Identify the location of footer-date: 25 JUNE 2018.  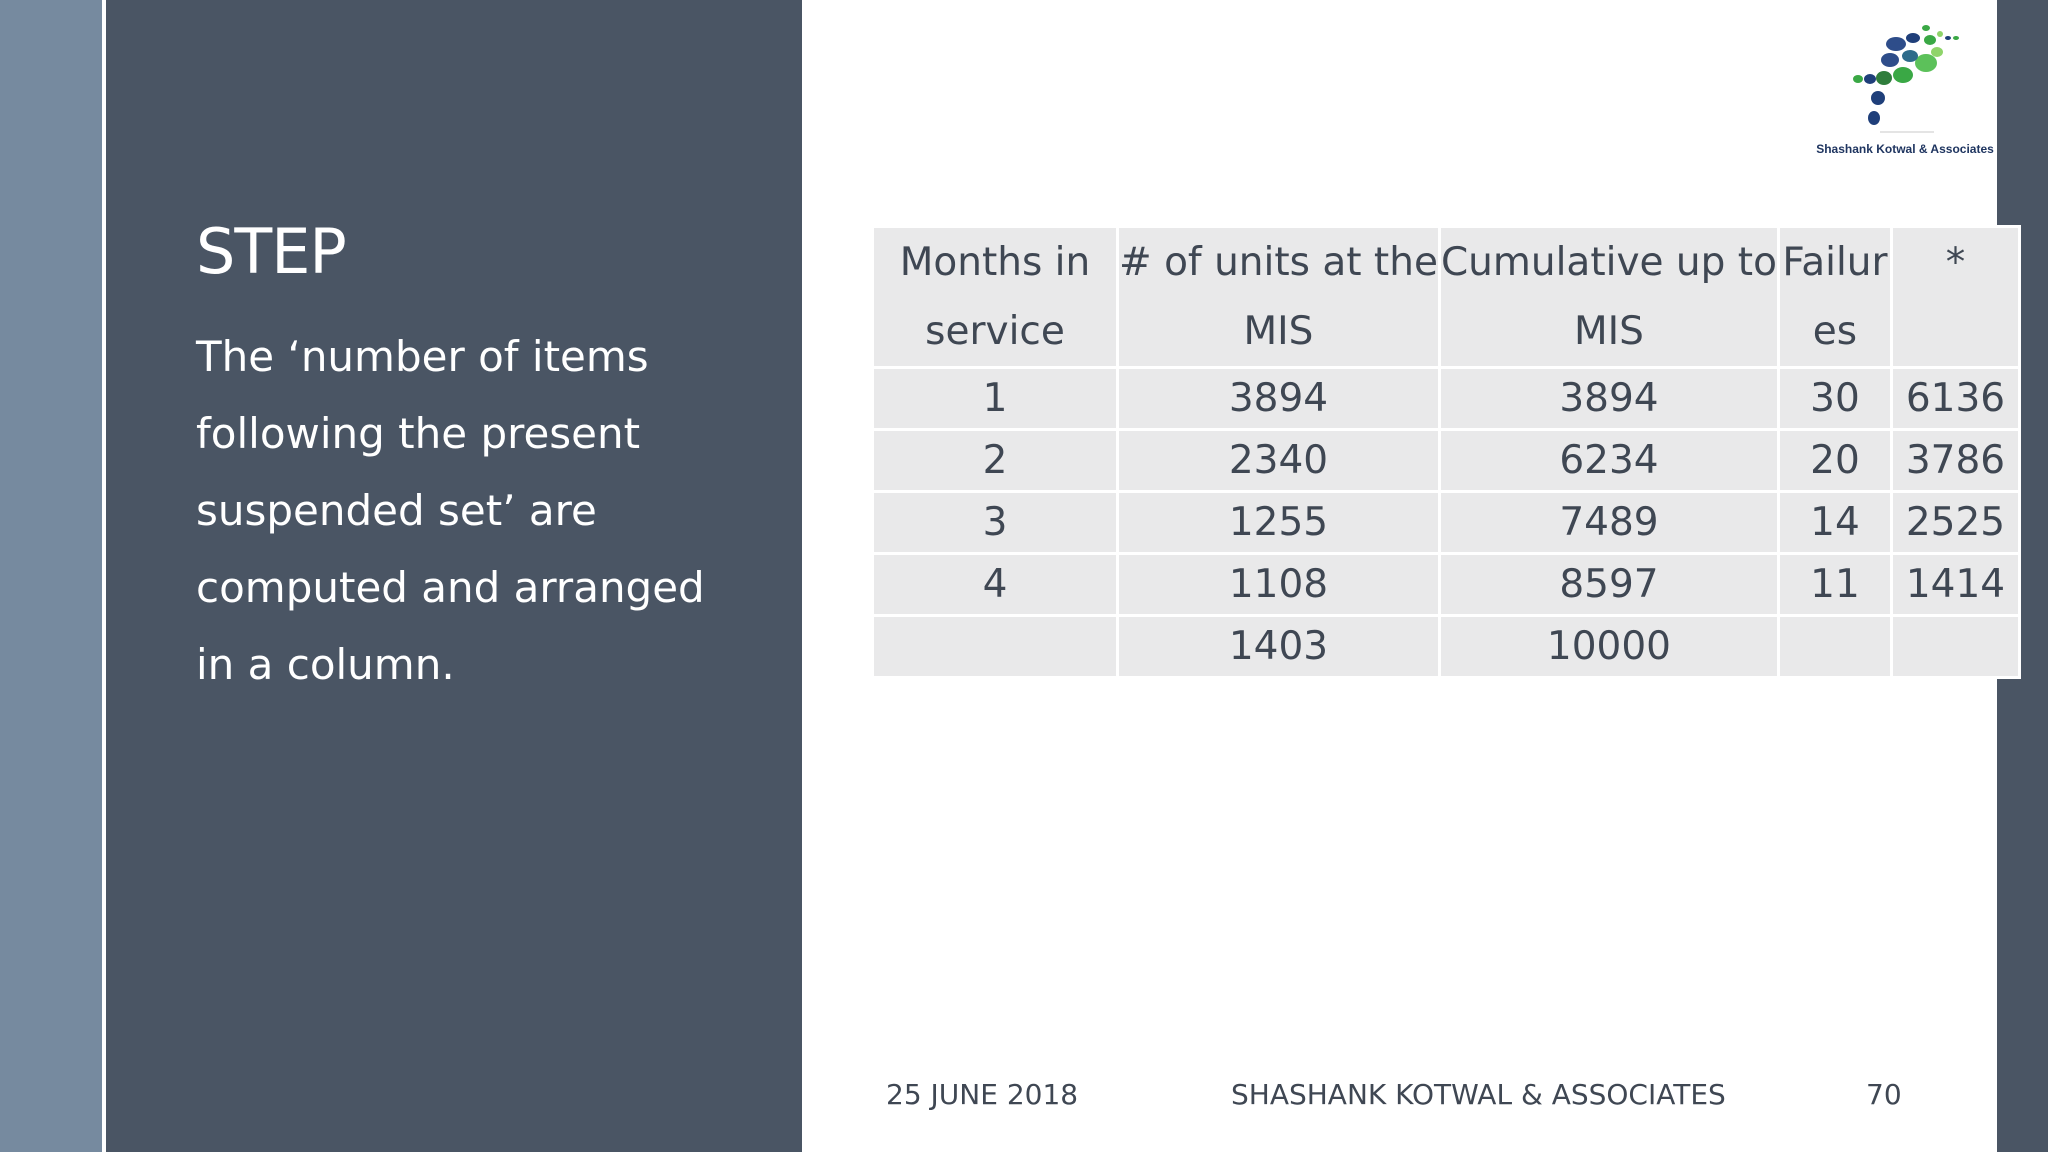
(982, 1094).